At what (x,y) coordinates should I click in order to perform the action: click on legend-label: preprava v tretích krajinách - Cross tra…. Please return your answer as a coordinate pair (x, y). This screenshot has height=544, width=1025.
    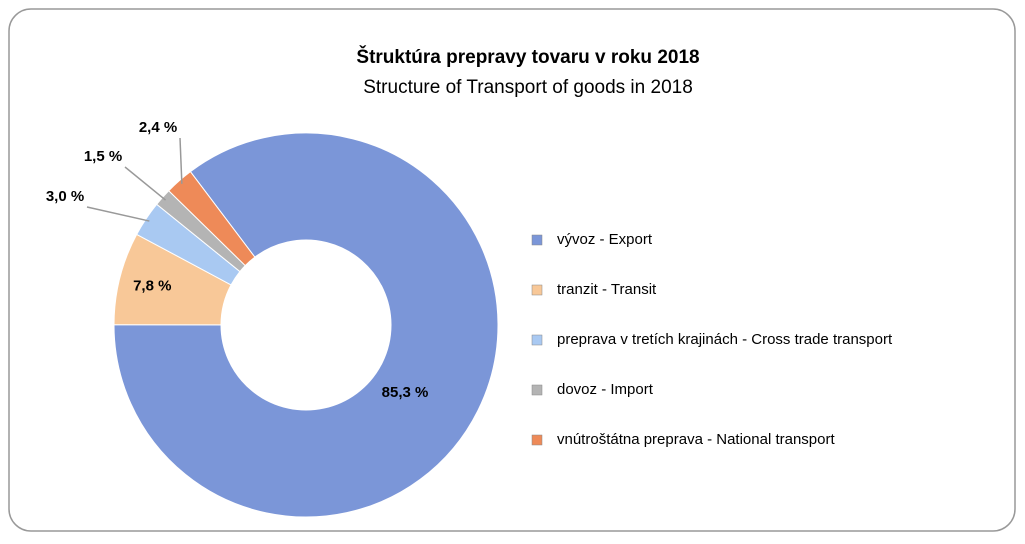
    Looking at the image, I should click on (725, 339).